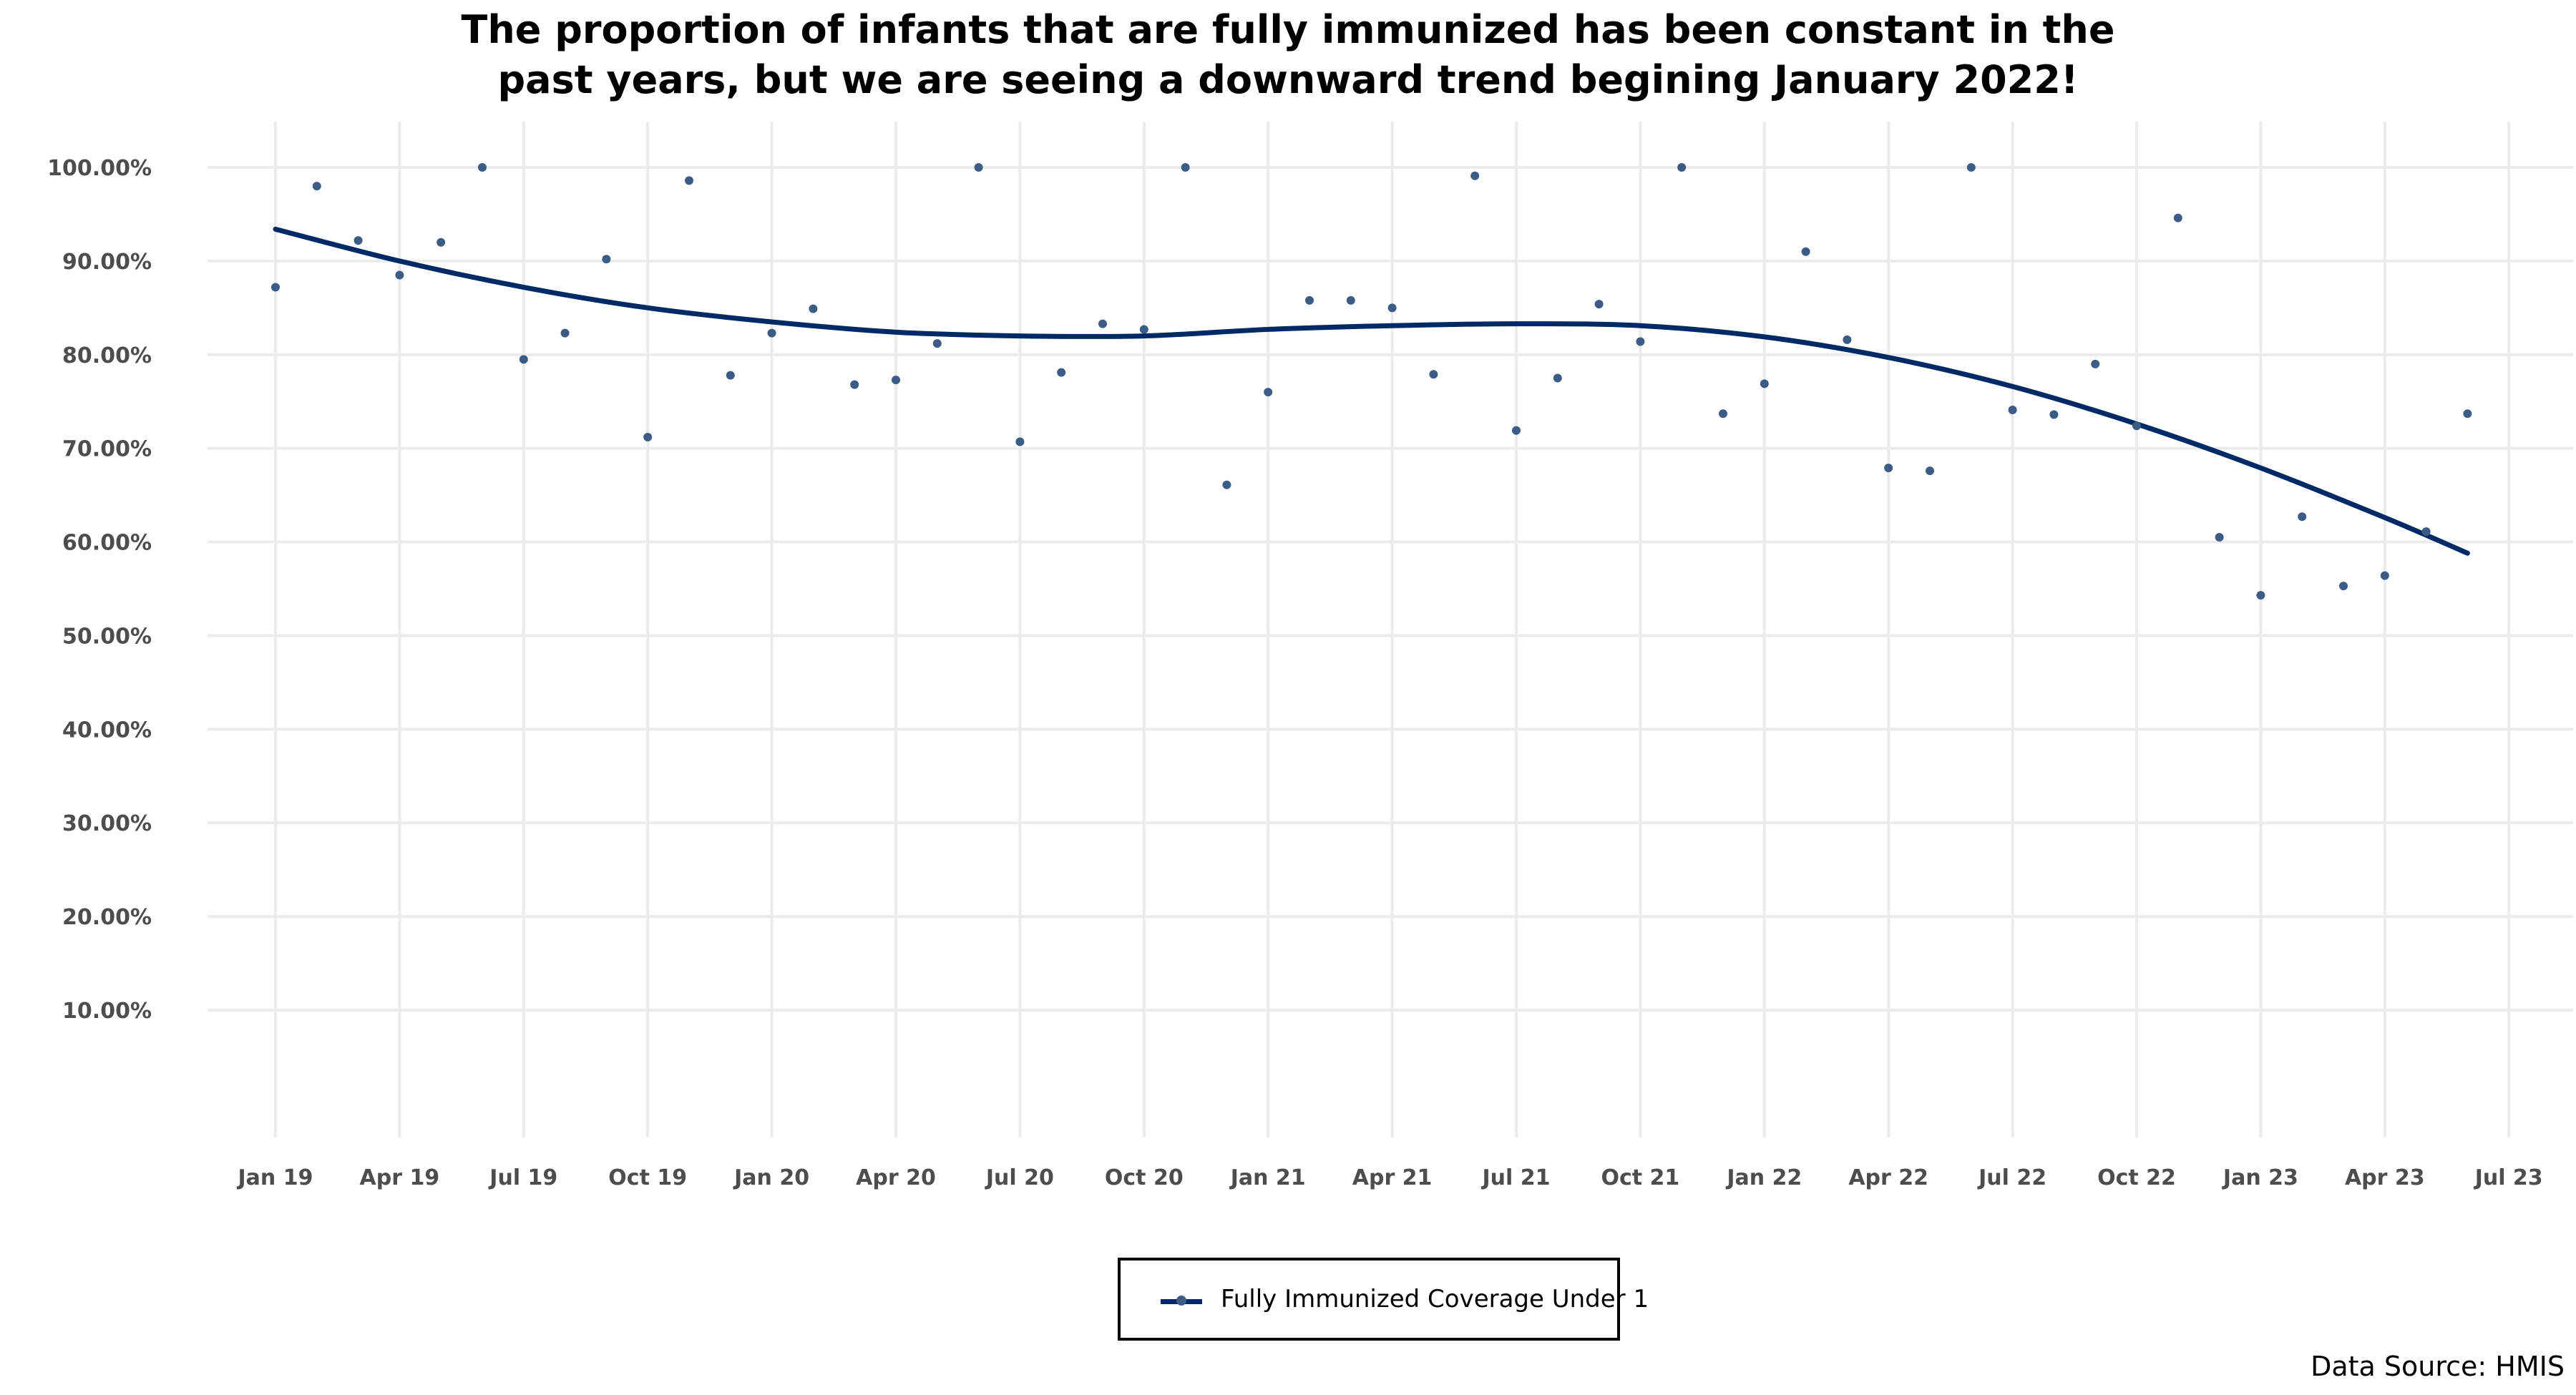 This screenshot has width=2576, height=1395. What do you see at coordinates (107, 262) in the screenshot?
I see `y-tick-label: 90.00%` at bounding box center [107, 262].